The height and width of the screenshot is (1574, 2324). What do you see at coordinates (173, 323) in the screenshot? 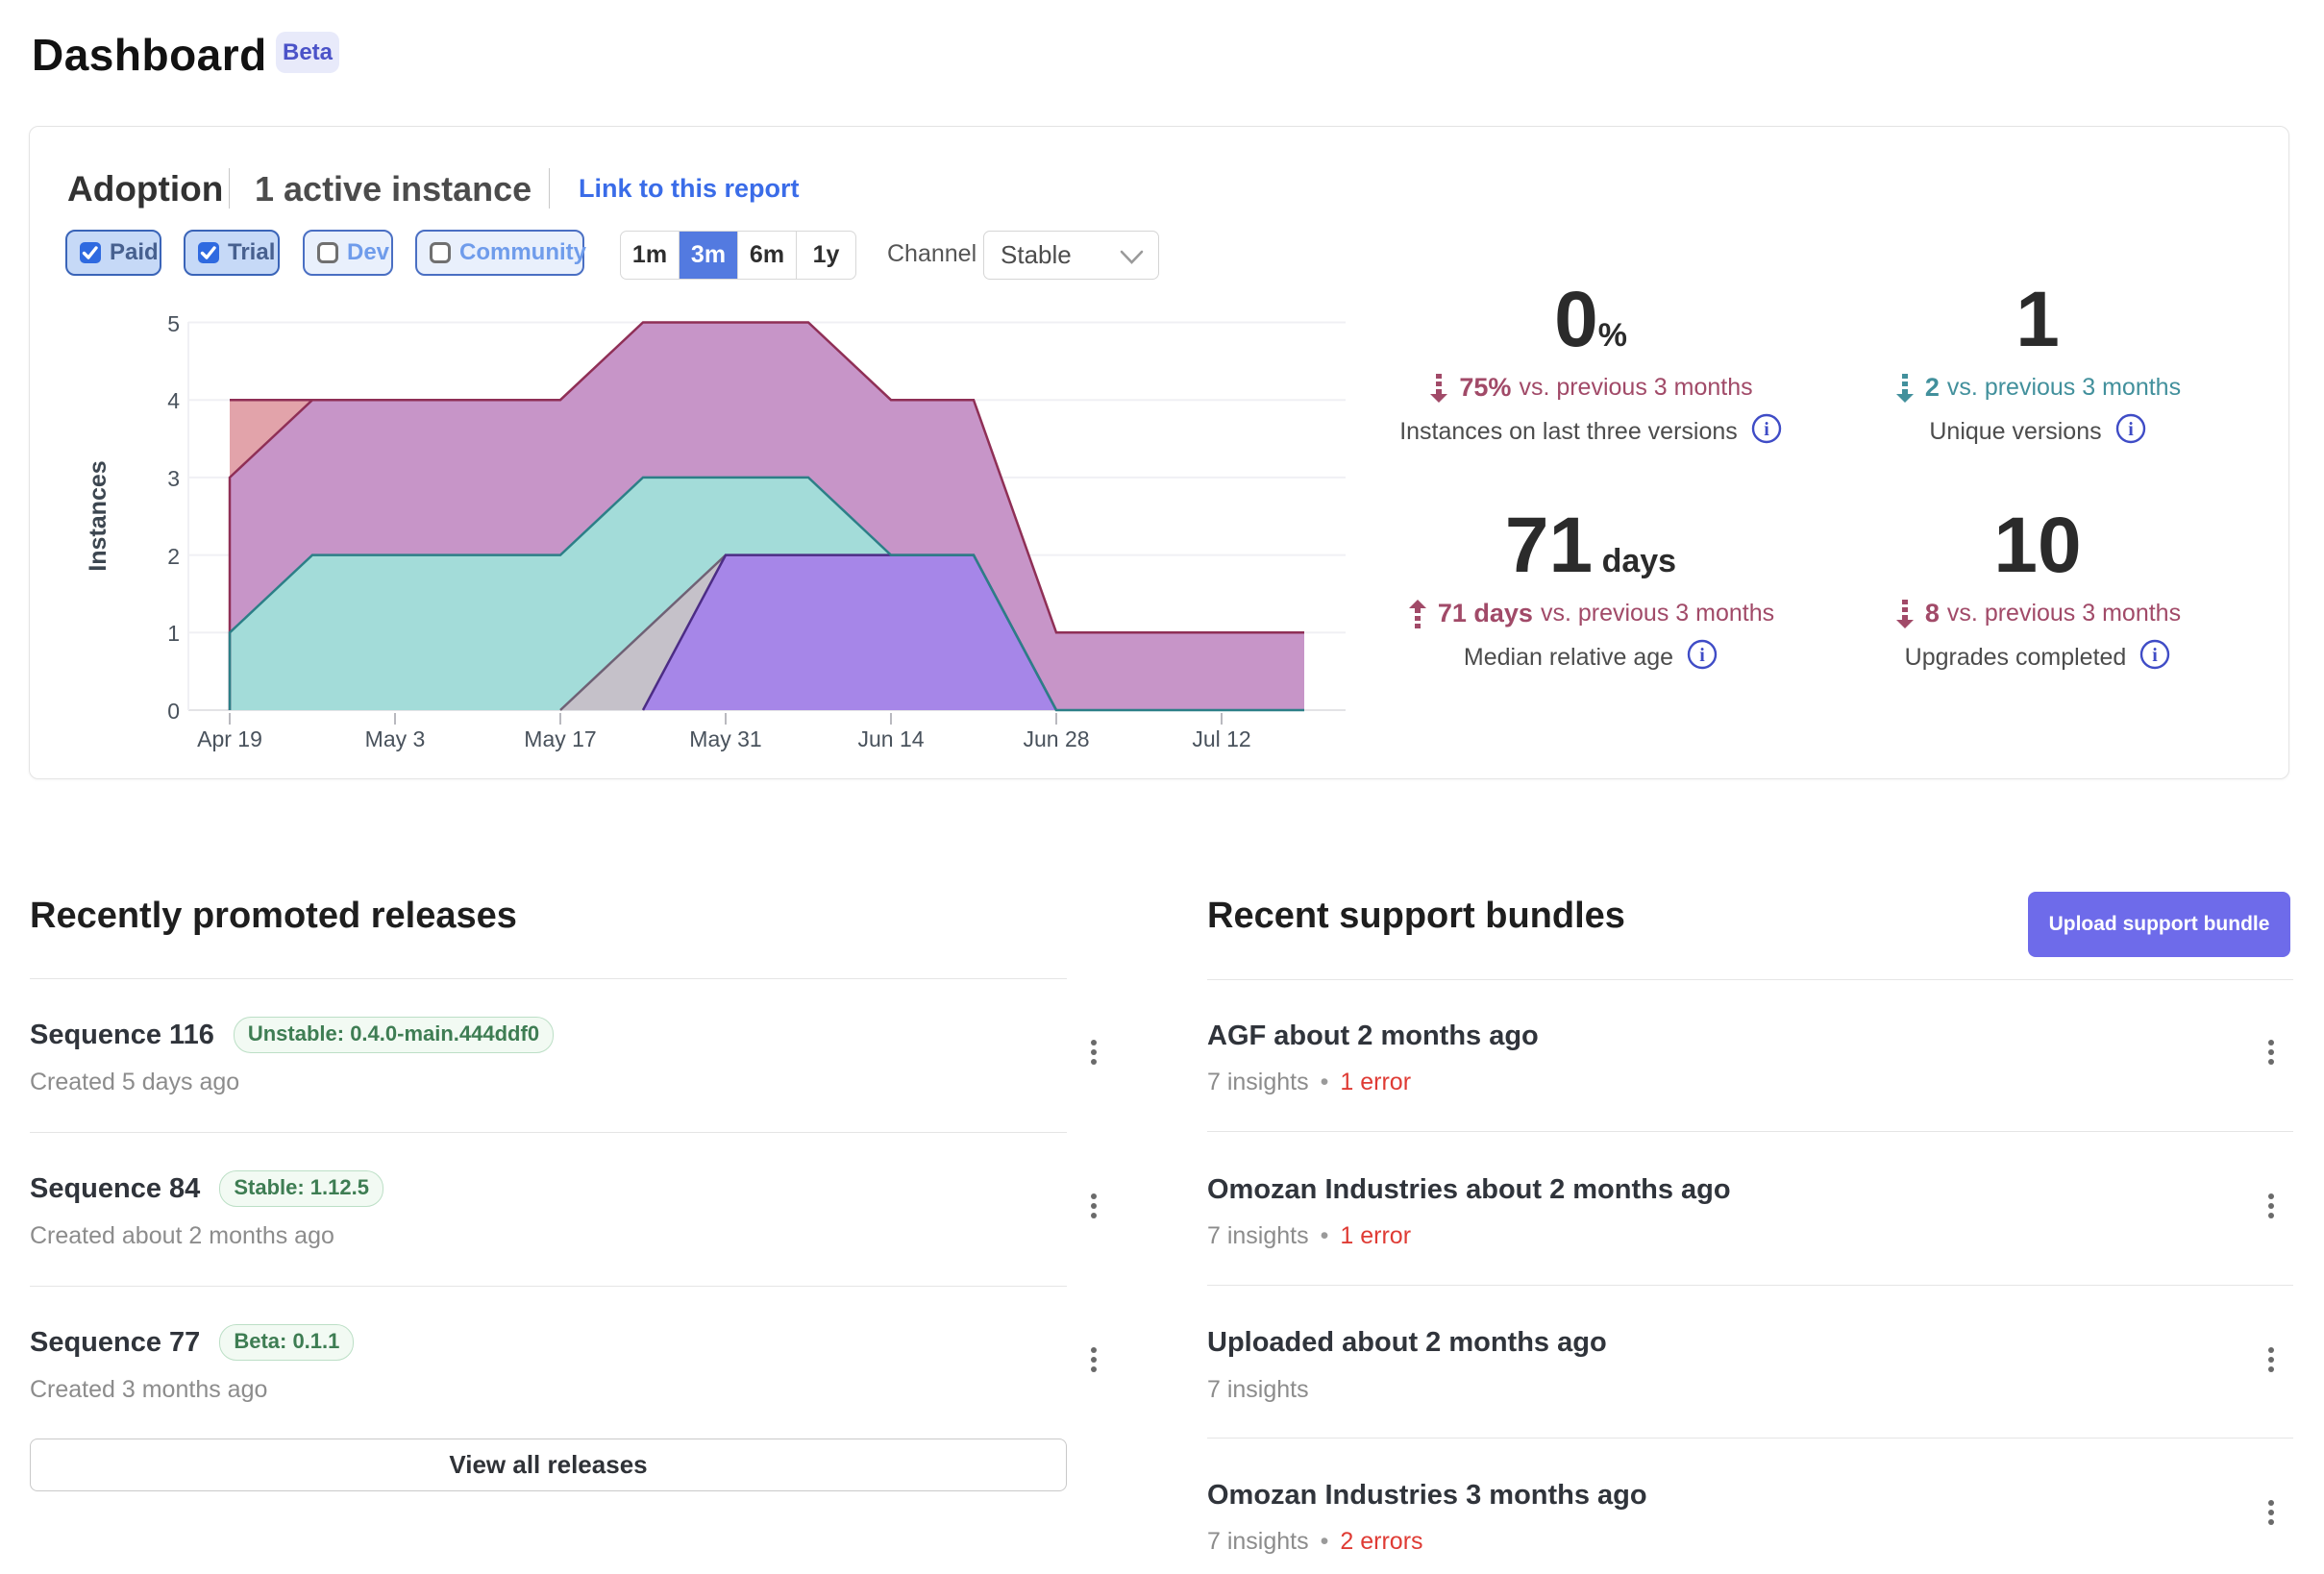
I see `svg-text: 5` at bounding box center [173, 323].